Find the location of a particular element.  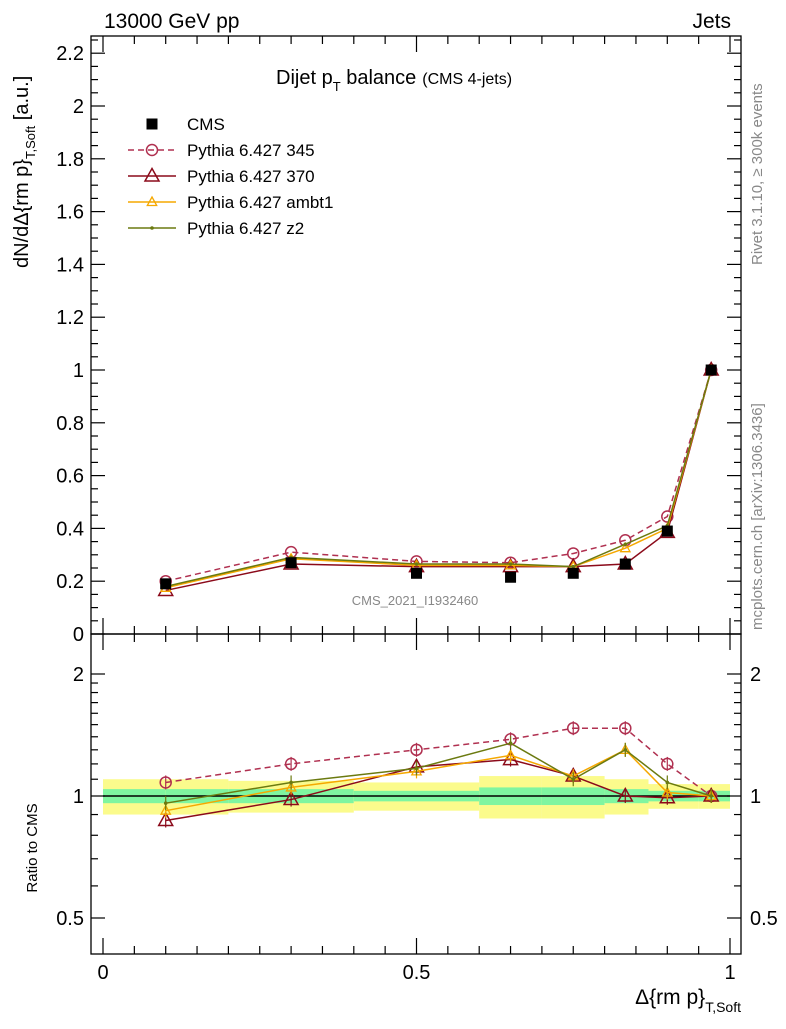

top-ytick-label: 0.2 is located at coordinates (70, 582).